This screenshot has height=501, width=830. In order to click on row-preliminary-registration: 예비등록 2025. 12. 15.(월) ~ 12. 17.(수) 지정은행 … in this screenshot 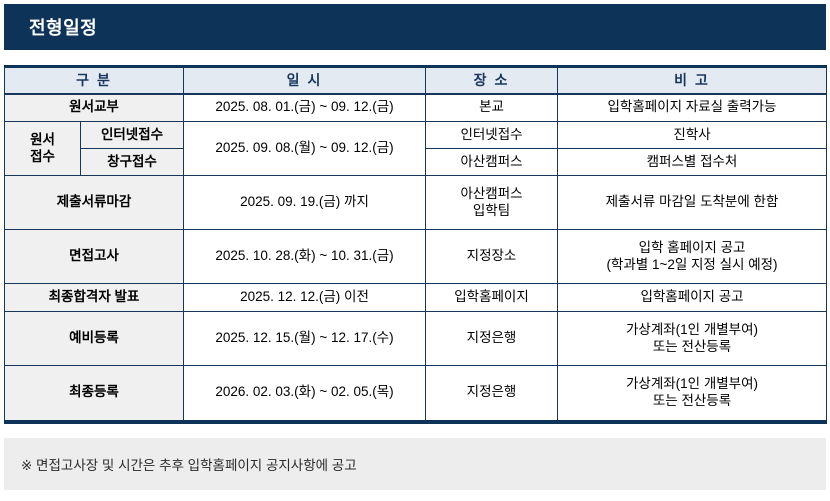, I will do `click(415, 338)`.